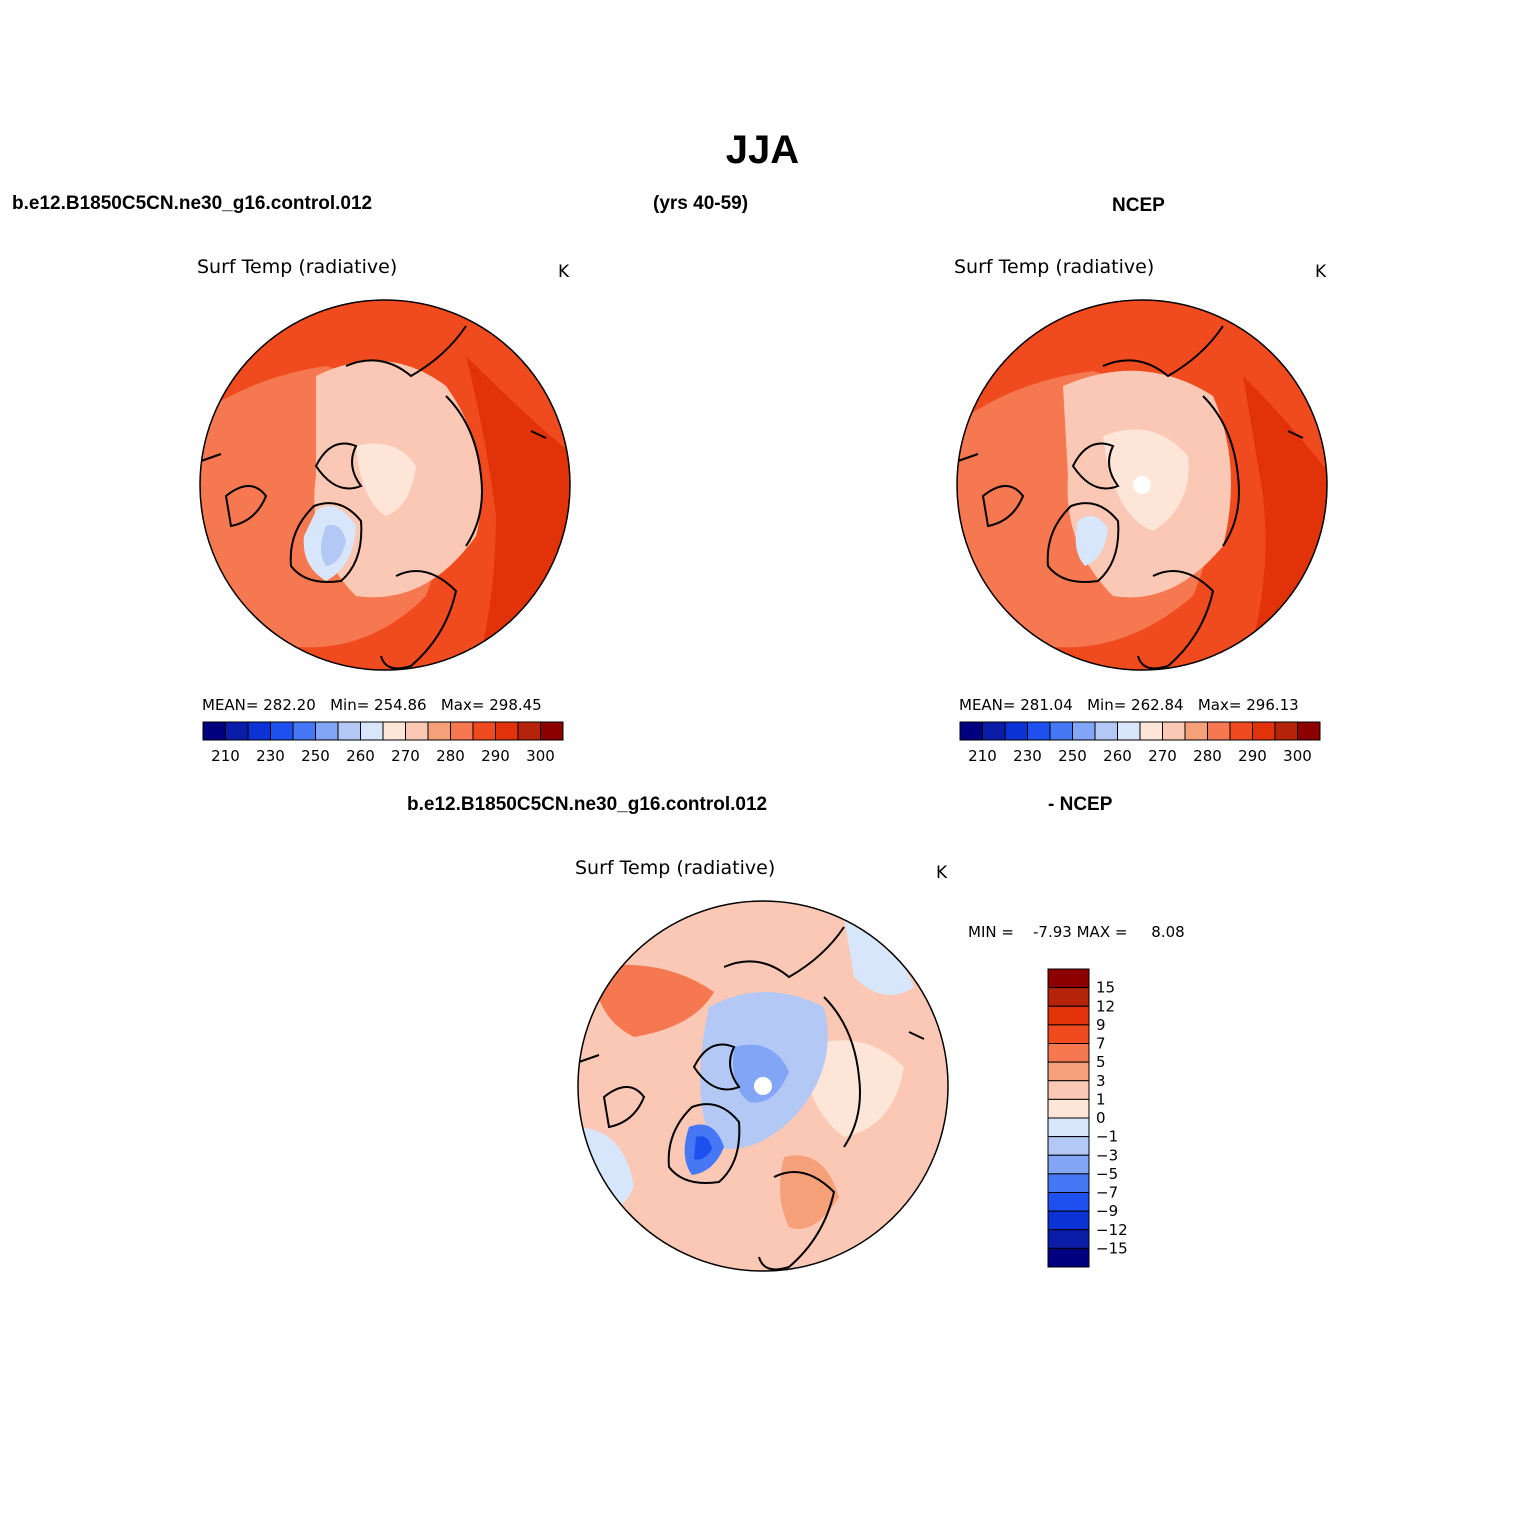 This screenshot has width=1525, height=1525. Describe the element at coordinates (1072, 756) in the screenshot. I see `obs-colorbar-label: 250` at that location.